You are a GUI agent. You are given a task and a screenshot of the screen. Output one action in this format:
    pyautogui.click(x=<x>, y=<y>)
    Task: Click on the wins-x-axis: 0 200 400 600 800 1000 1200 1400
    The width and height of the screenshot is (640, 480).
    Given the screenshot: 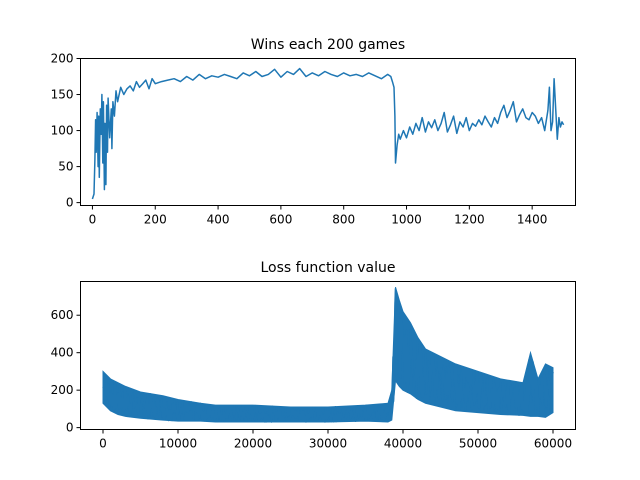 What is the action you would take?
    pyautogui.click(x=318, y=216)
    